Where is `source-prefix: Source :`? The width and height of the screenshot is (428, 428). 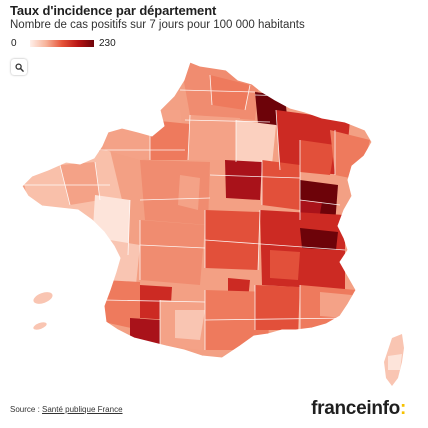
source-prefix: Source : is located at coordinates (26, 409).